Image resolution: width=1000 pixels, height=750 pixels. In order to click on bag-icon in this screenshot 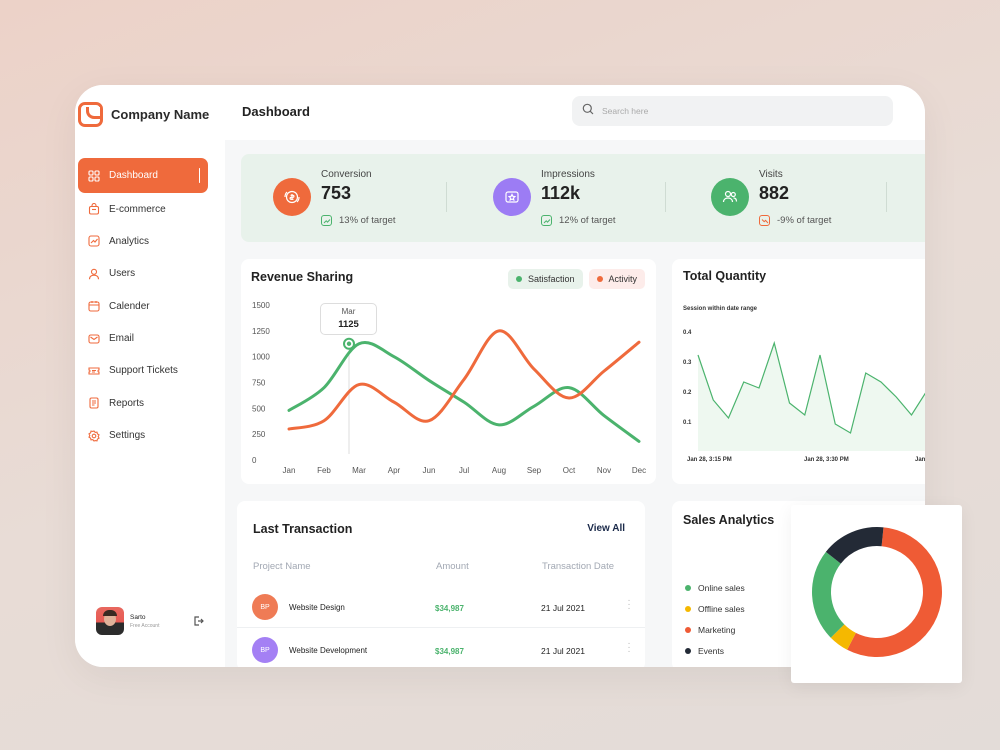, I will do `click(94, 209)`.